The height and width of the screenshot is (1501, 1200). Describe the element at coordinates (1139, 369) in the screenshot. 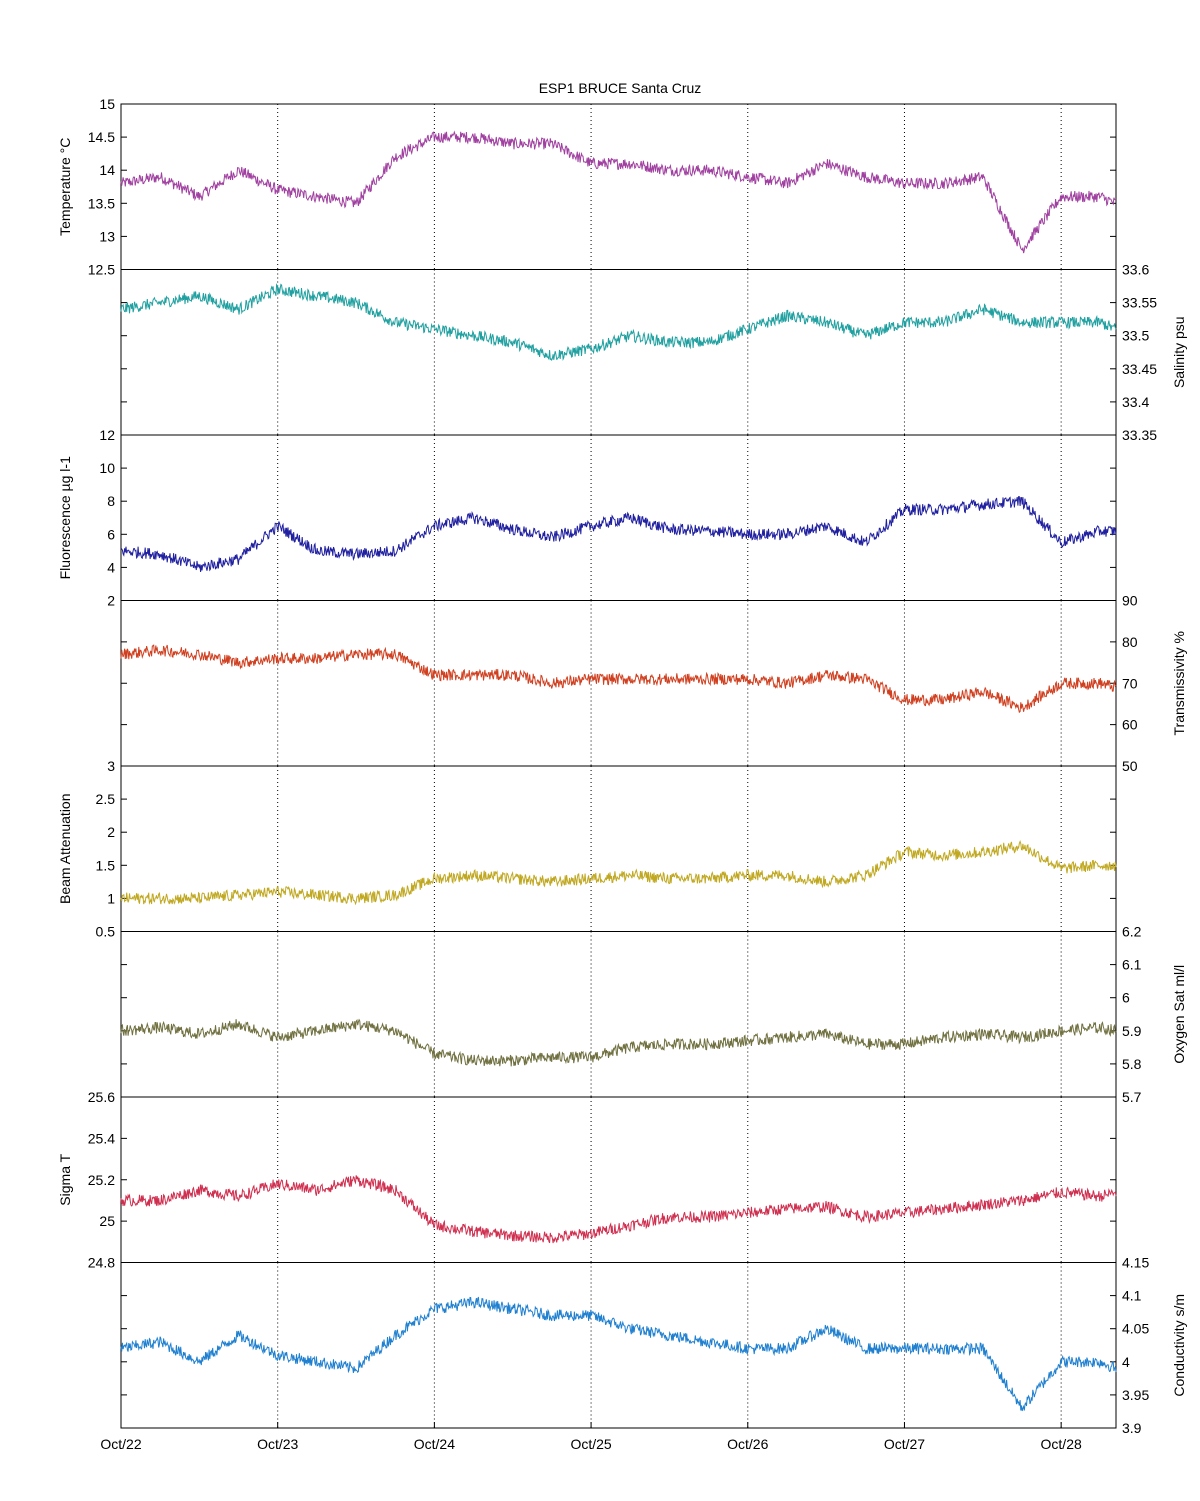

I see `y-tick-label: 33.45` at that location.